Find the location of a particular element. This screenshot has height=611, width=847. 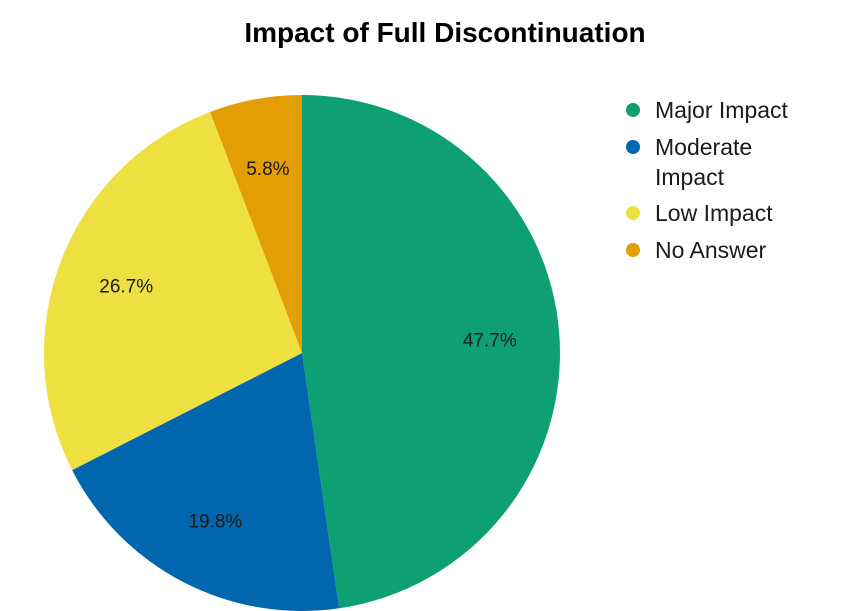

pie-slice-no-answer is located at coordinates (256, 224).